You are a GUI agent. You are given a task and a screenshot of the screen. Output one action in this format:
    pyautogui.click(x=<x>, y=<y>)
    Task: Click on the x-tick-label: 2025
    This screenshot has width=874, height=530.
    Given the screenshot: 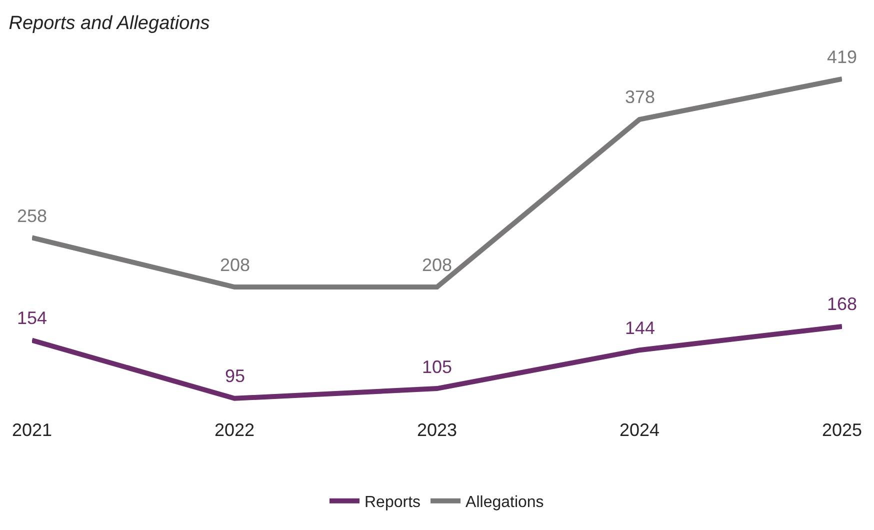 What is the action you would take?
    pyautogui.click(x=842, y=430)
    